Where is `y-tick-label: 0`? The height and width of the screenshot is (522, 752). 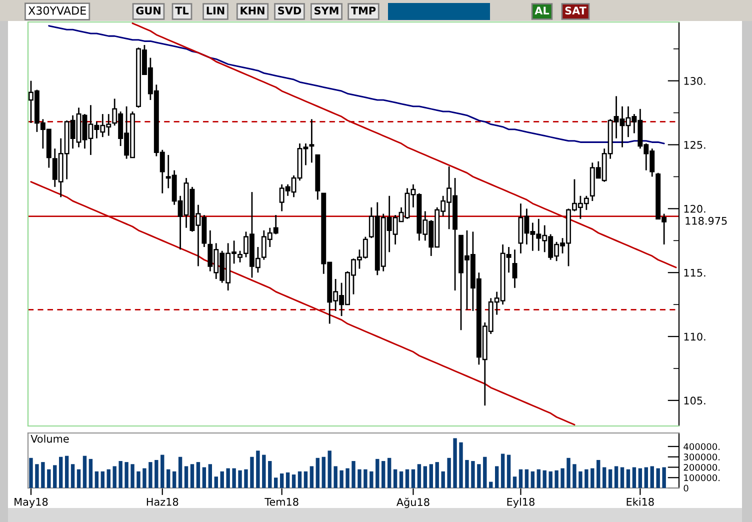 y-tick-label: 0 is located at coordinates (686, 488).